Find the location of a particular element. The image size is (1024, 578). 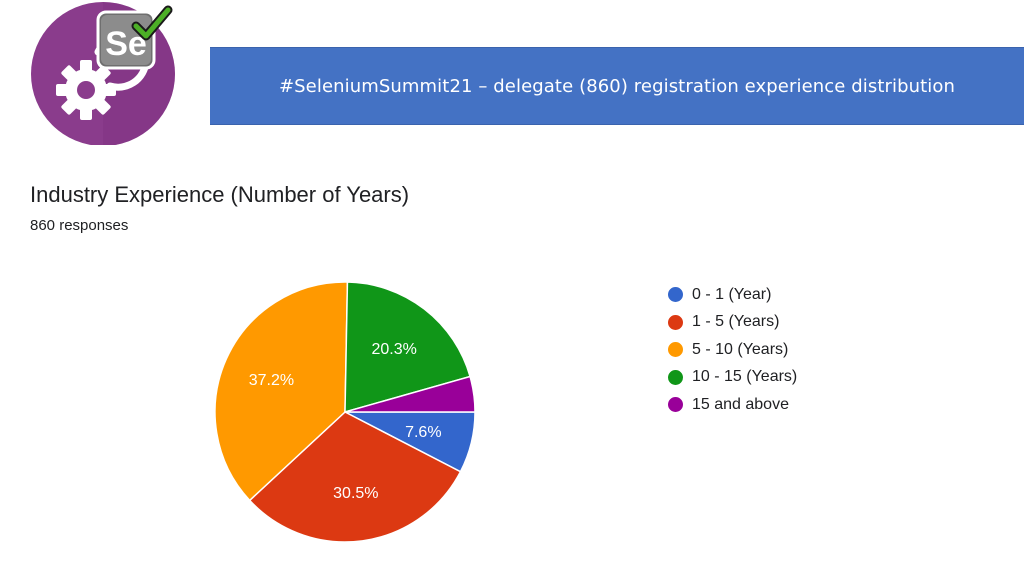

legend-label-3: 10 - 15 (Years) is located at coordinates (745, 377).